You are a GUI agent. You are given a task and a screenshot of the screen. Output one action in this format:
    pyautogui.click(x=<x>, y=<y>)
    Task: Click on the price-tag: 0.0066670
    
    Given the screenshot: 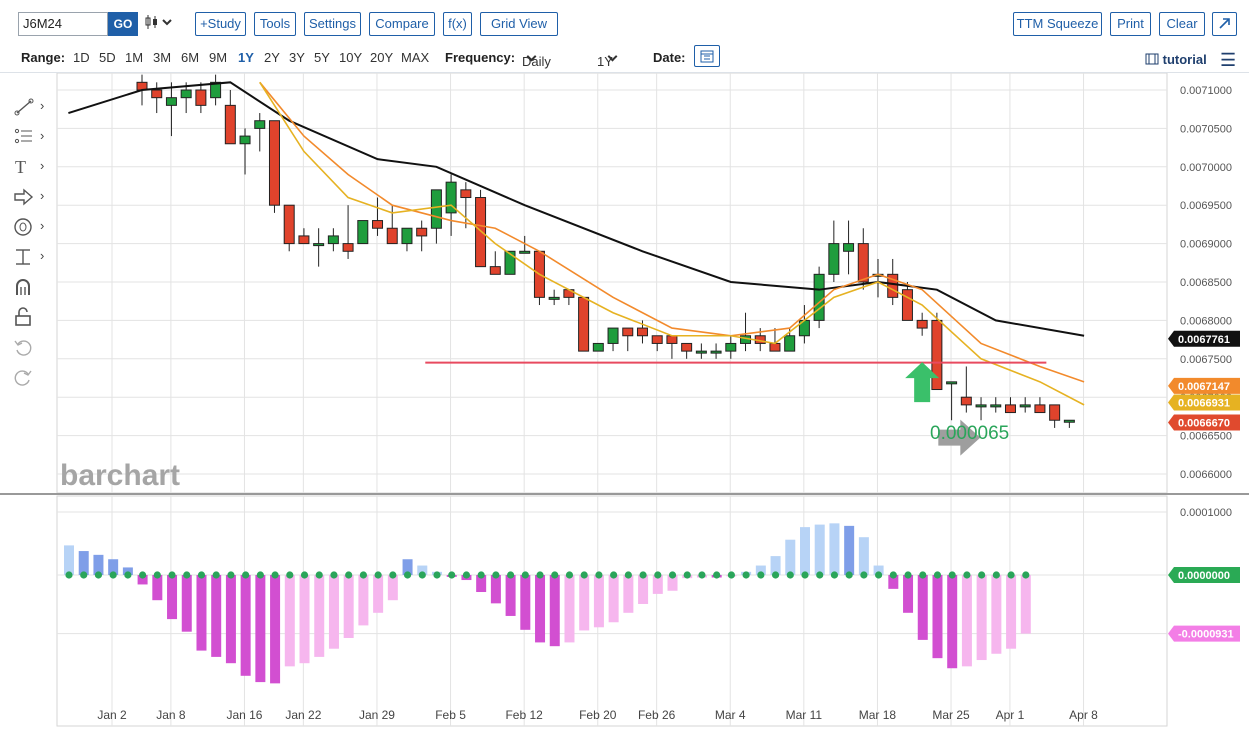 What is the action you would take?
    pyautogui.click(x=1204, y=424)
    